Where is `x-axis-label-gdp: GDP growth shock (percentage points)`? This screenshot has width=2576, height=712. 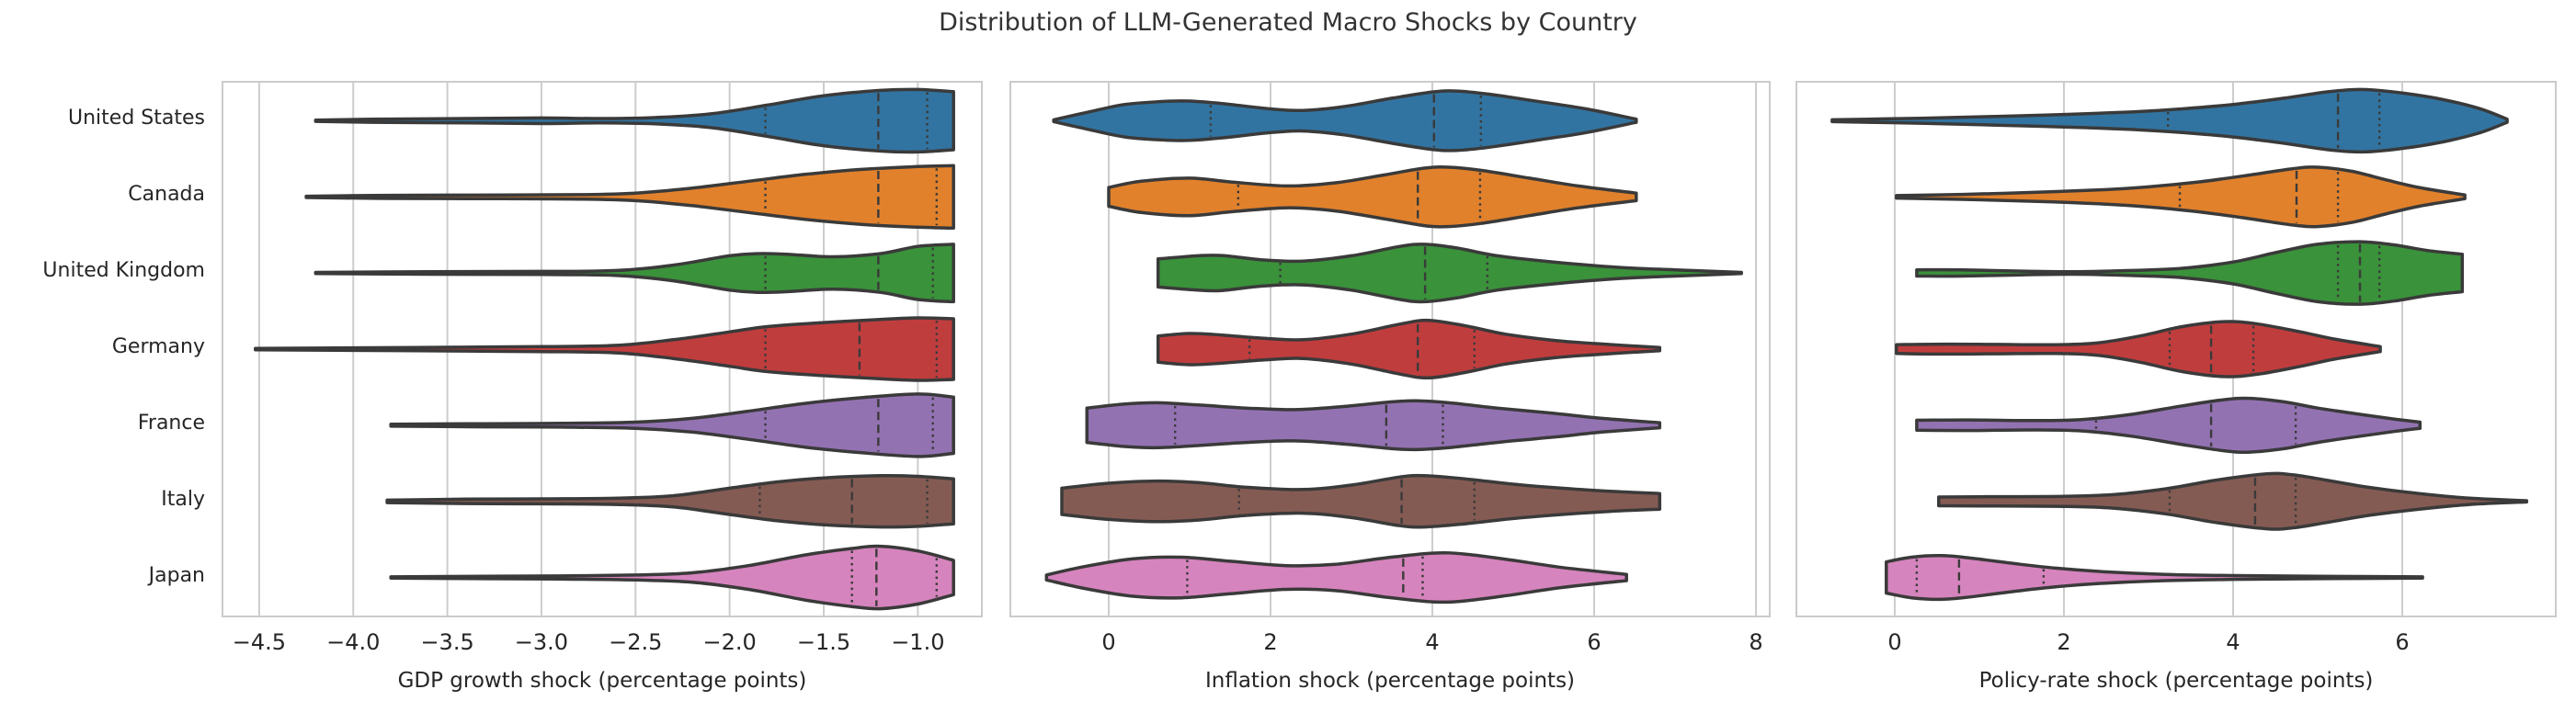 x-axis-label-gdp: GDP growth shock (percentage points) is located at coordinates (602, 681).